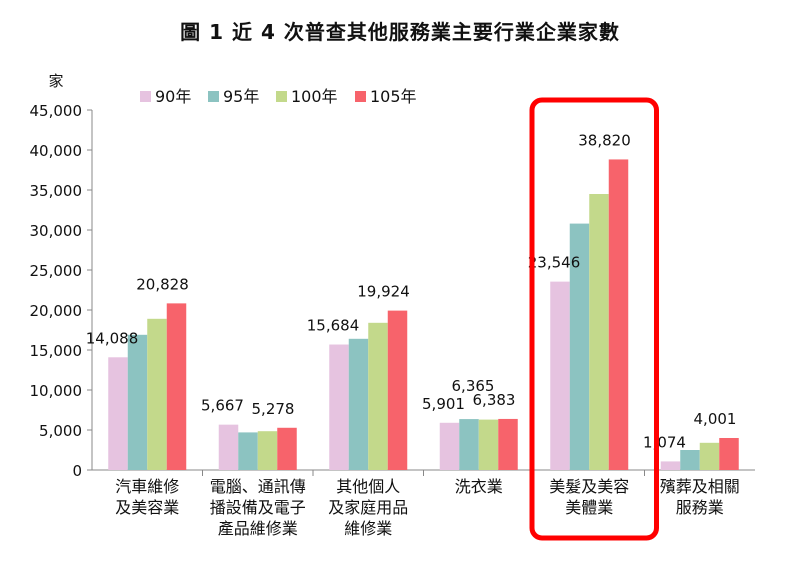  Describe the element at coordinates (162, 284) in the screenshot. I see `data-label: 20,828` at that location.